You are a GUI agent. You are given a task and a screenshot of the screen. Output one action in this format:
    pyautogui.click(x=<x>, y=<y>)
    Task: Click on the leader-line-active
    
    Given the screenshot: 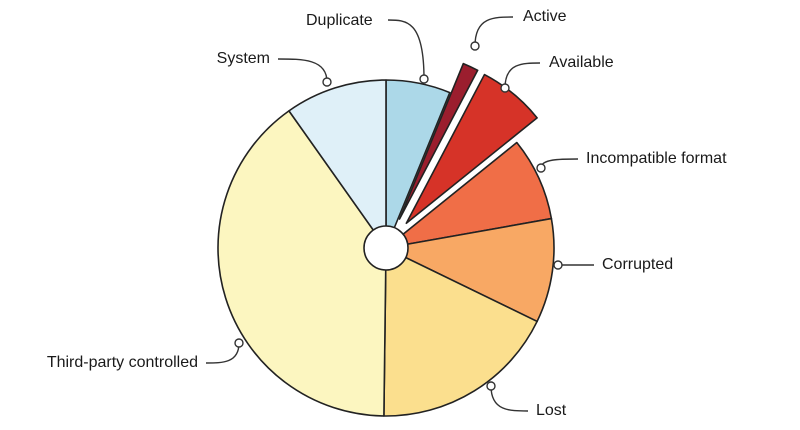 What is the action you would take?
    pyautogui.click(x=494, y=31)
    